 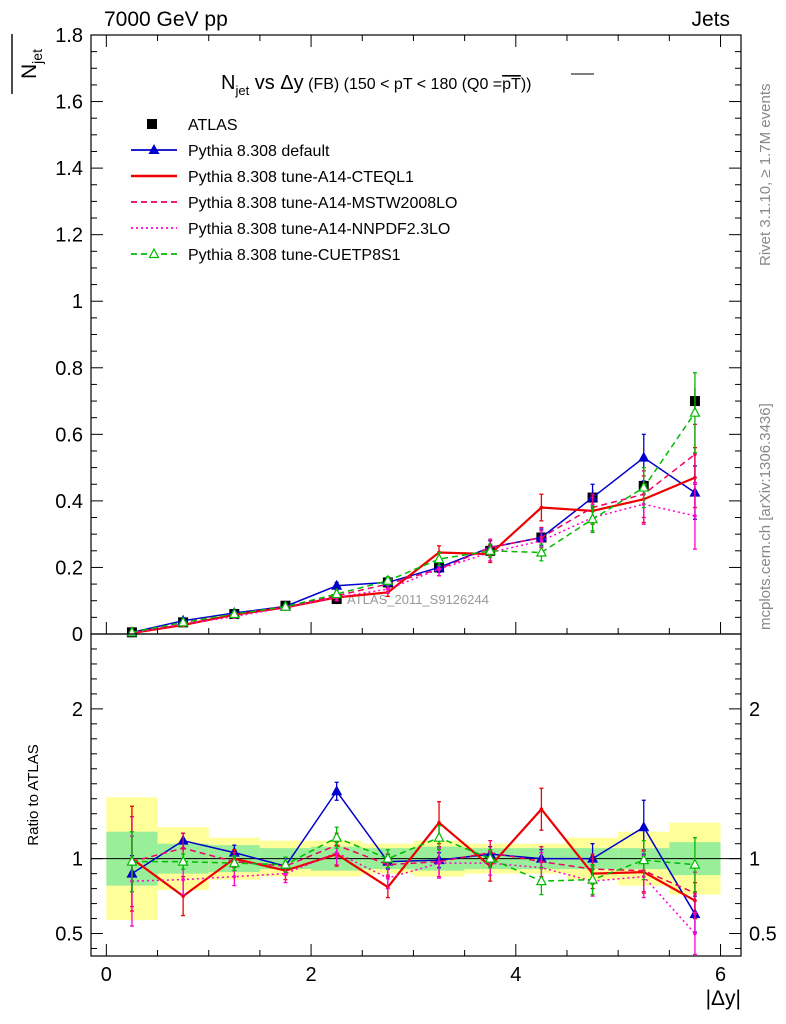 What do you see at coordinates (213, 125) in the screenshot?
I see `legend-label: ATLAS` at bounding box center [213, 125].